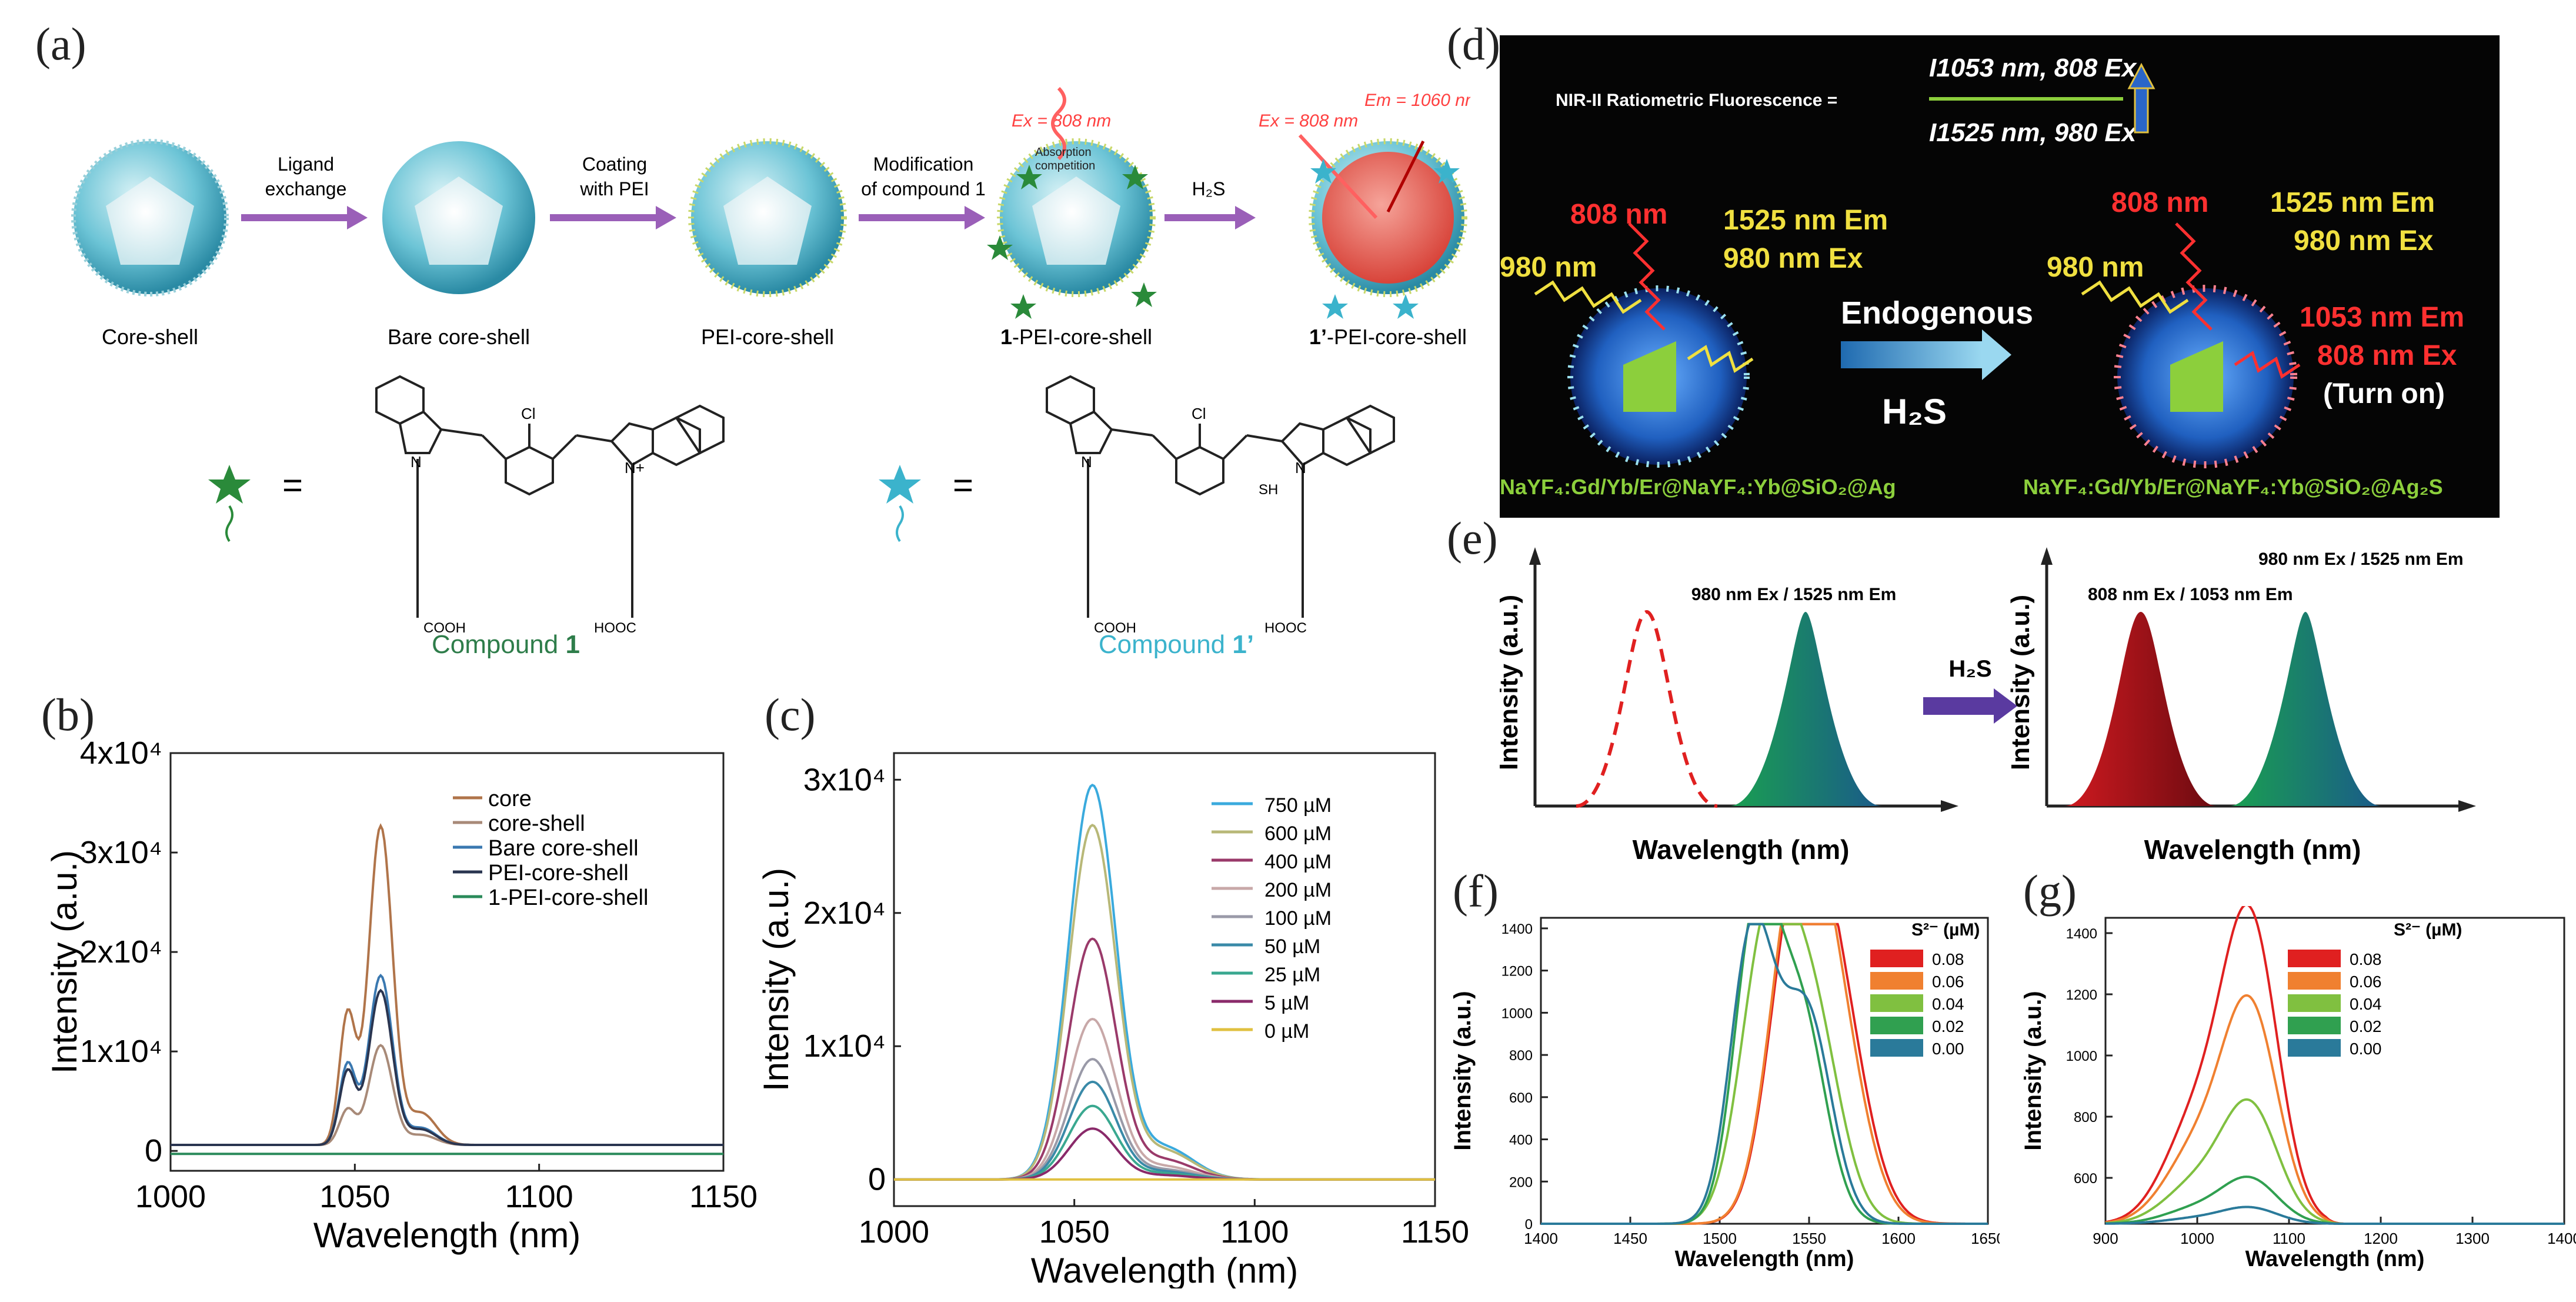 This screenshot has width=2576, height=1302. What do you see at coordinates (2233, 487) in the screenshot?
I see `formula-right: NaYF₄:Gd/Yb/Er@NaYF₄:Yb@SiO₂@Ag₂S` at bounding box center [2233, 487].